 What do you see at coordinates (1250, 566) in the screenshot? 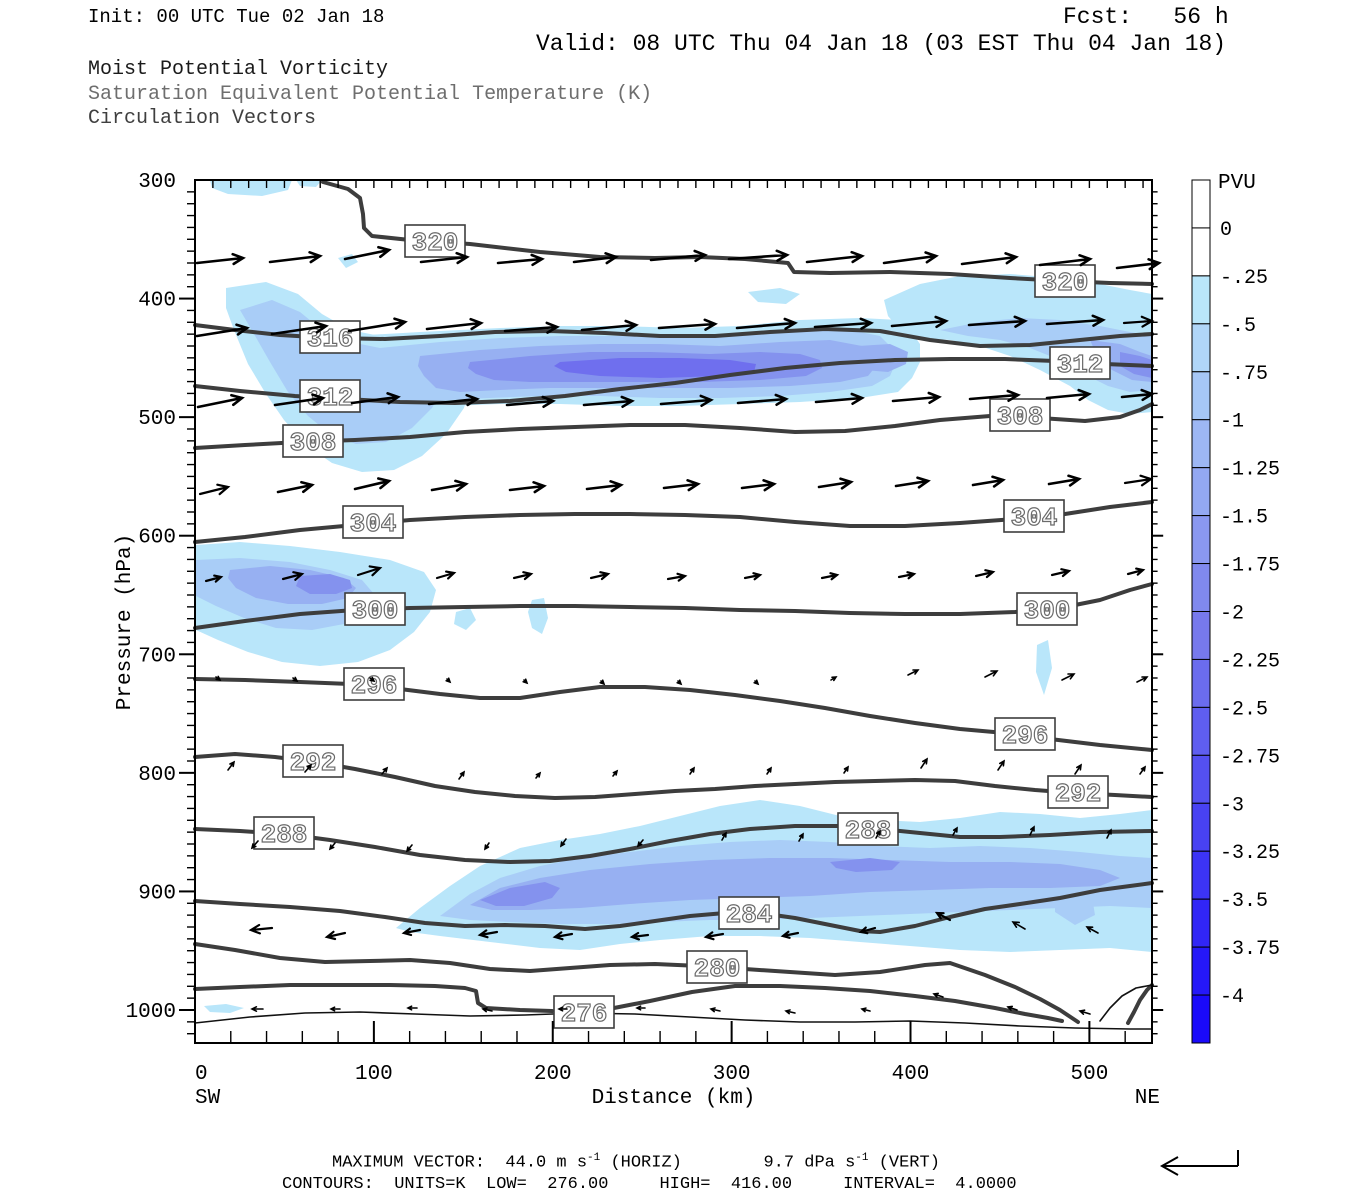
I see `colorbar-tick-label: -1.75` at bounding box center [1250, 566].